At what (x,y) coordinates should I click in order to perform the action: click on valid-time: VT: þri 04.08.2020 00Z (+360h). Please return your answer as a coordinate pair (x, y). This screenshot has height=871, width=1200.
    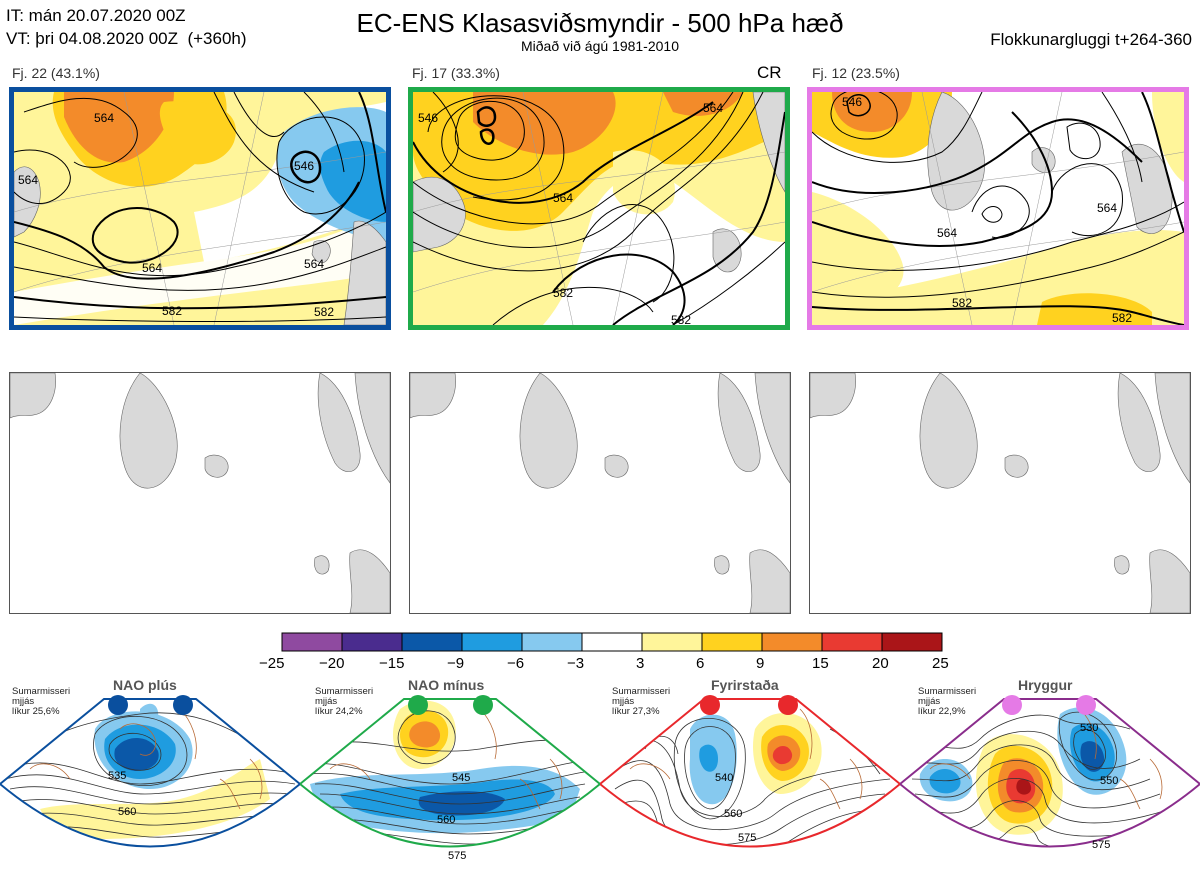
    Looking at the image, I should click on (126, 38).